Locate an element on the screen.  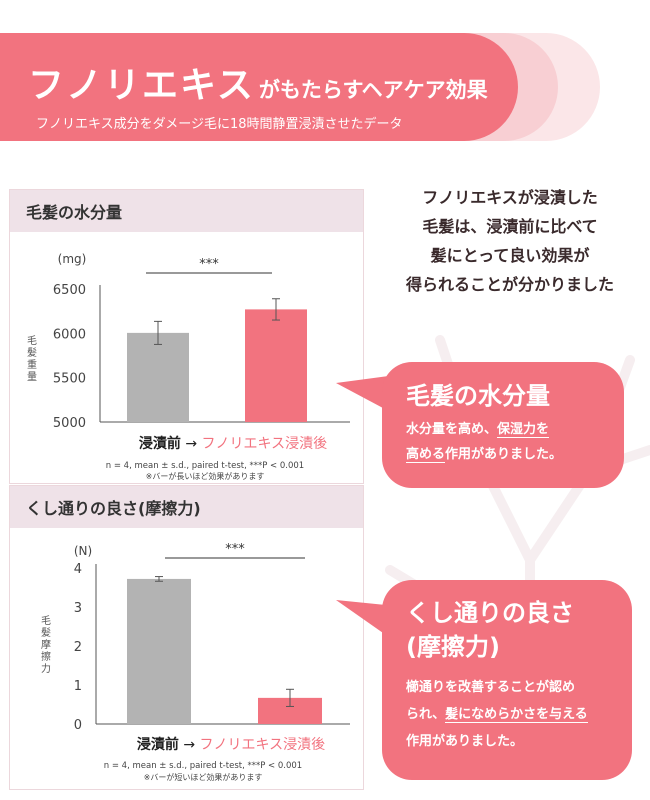
y-tick-label: 5000 is located at coordinates (69, 423).